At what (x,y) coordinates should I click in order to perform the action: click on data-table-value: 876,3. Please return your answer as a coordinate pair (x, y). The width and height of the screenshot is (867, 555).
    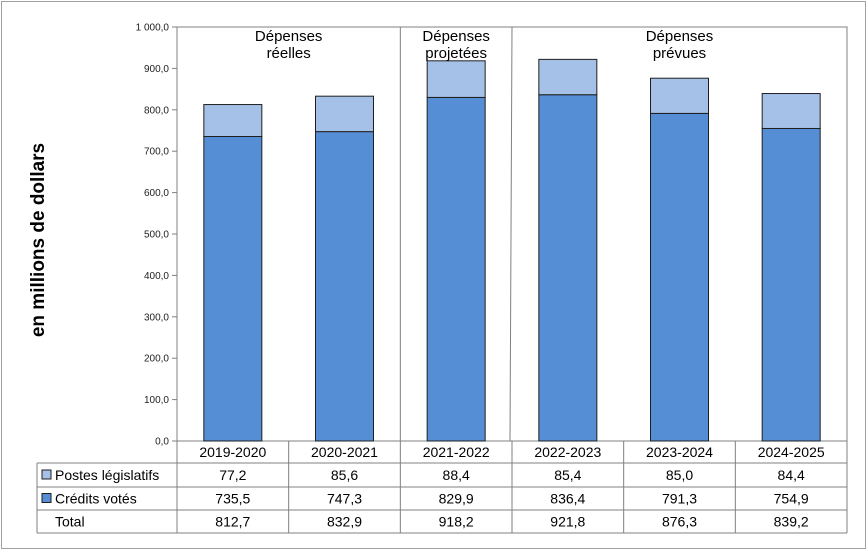
    Looking at the image, I should click on (679, 522).